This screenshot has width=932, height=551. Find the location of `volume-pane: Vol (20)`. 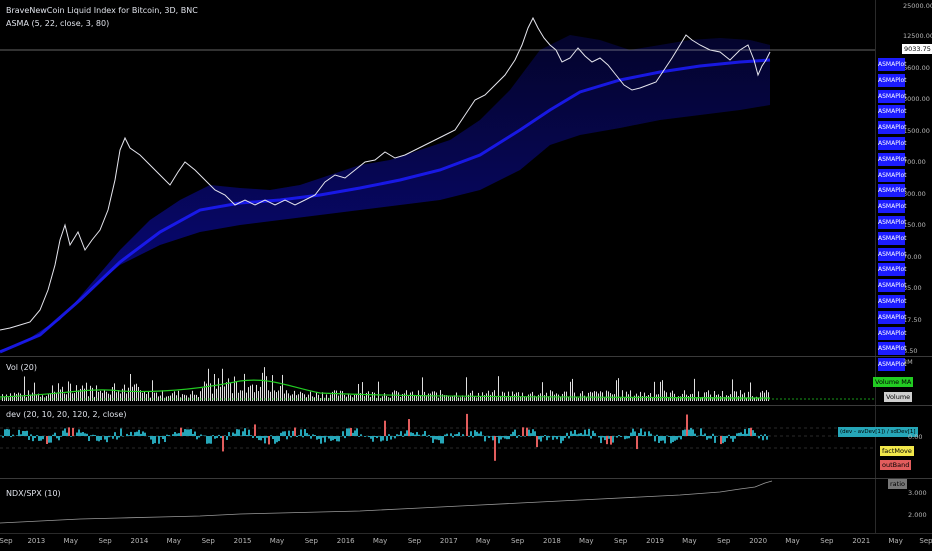

volume-pane: Vol (20) is located at coordinates (437, 381).